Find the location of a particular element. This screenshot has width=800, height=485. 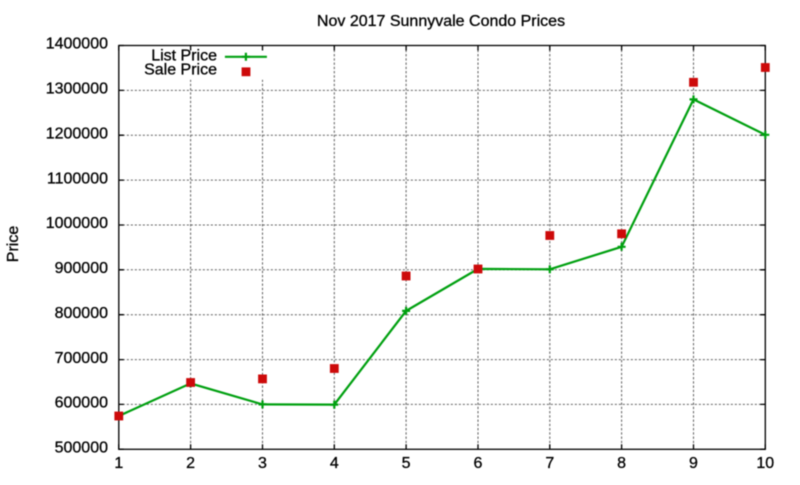

svg-text: 3 is located at coordinates (262, 463).